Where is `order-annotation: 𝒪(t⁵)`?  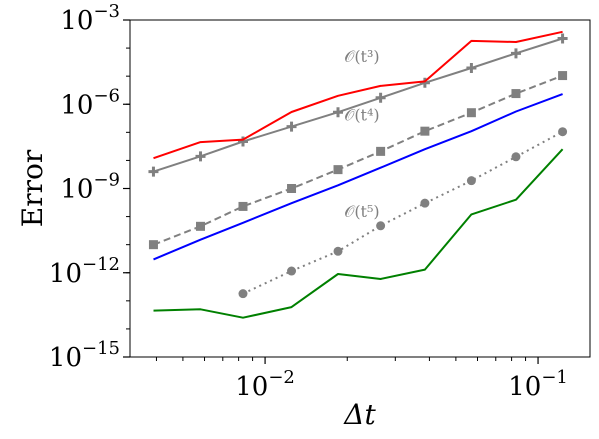
order-annotation: 𝒪(t⁵) is located at coordinates (361, 211).